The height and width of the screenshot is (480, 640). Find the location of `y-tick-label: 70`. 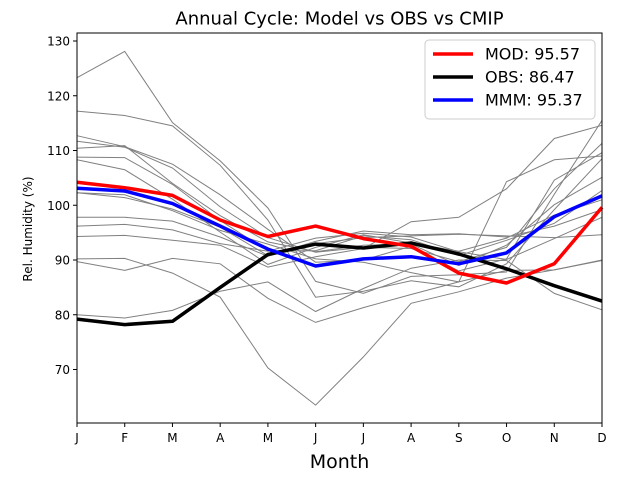

y-tick-label: 70 is located at coordinates (62, 370).